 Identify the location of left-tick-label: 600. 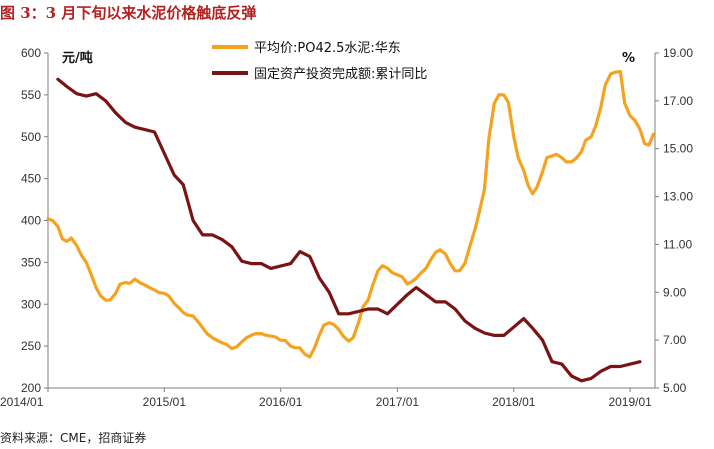
(31, 53).